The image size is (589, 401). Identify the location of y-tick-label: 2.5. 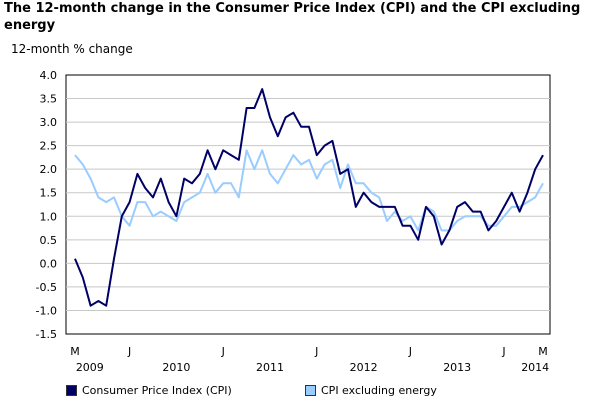
(49, 146).